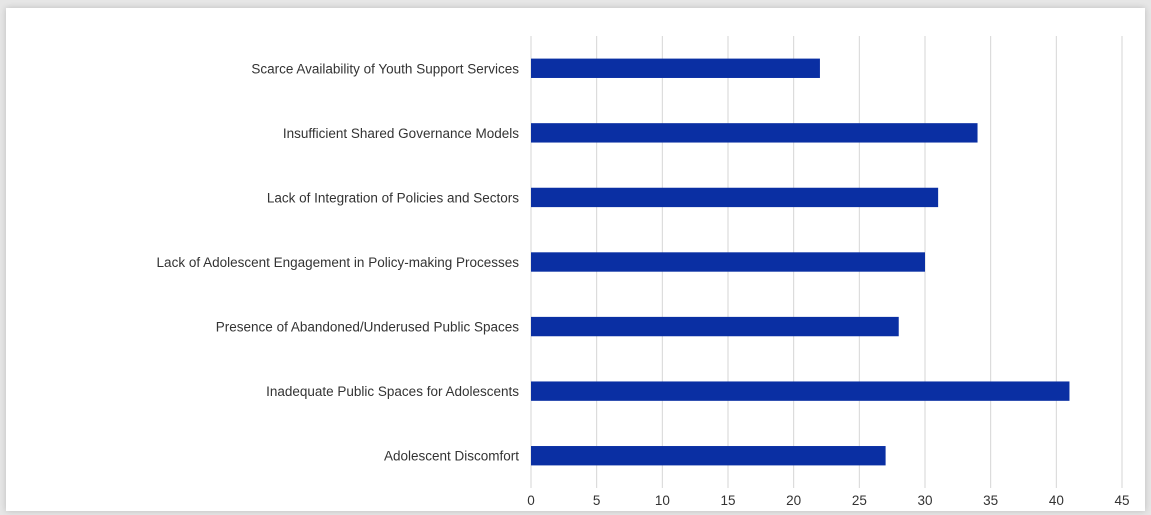 This screenshot has width=1151, height=515. What do you see at coordinates (859, 500) in the screenshot?
I see `x-tick-label: 25` at bounding box center [859, 500].